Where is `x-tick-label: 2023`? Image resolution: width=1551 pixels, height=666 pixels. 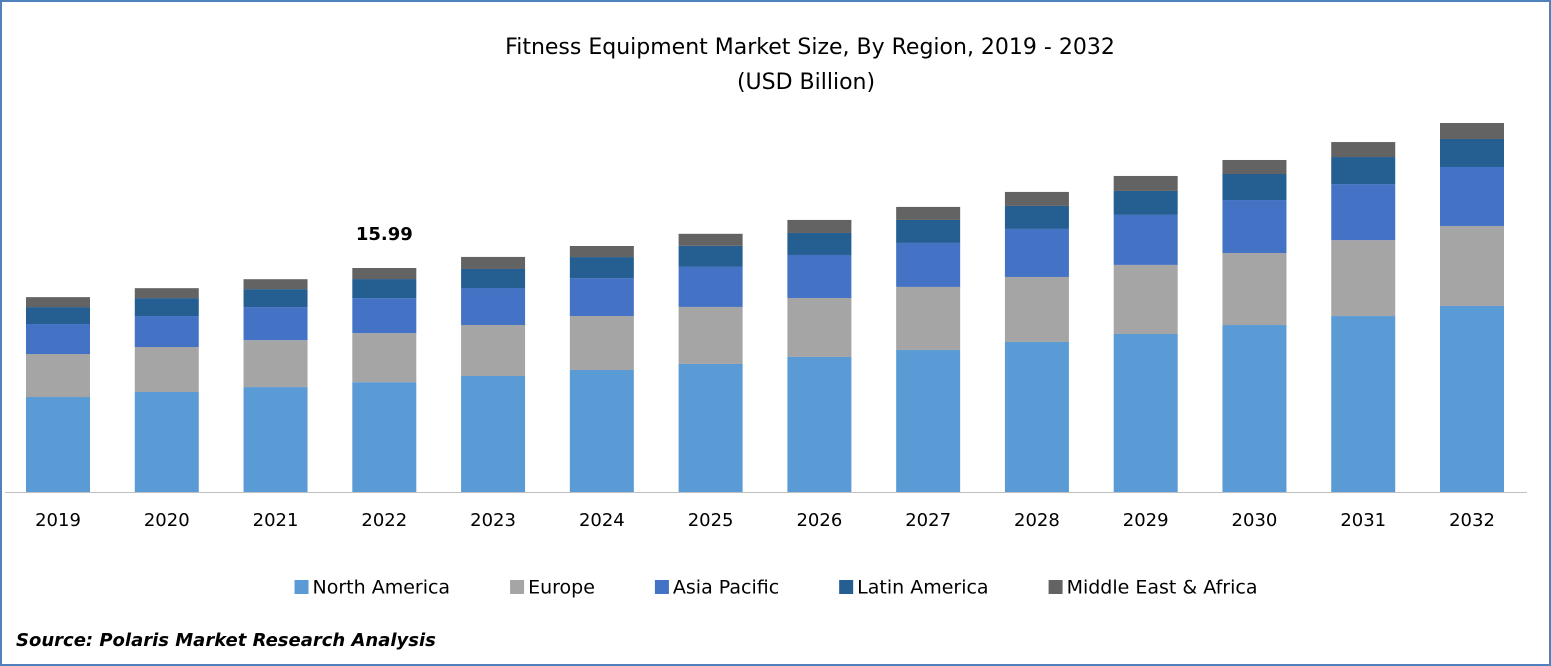
x-tick-label: 2023 is located at coordinates (493, 520).